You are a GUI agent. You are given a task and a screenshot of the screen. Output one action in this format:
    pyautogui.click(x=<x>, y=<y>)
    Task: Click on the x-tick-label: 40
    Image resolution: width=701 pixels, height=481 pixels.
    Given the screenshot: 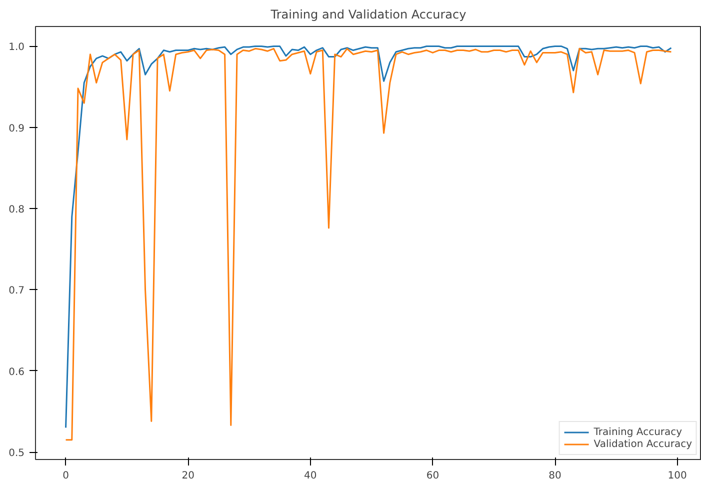 What is the action you would take?
    pyautogui.click(x=310, y=475)
    